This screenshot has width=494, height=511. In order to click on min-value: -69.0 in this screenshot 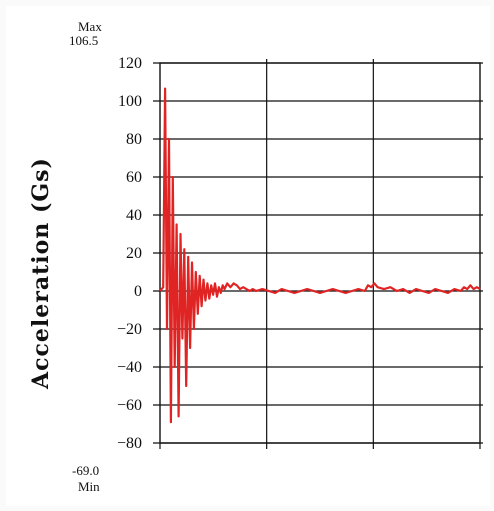, I will do `click(85, 470)`.